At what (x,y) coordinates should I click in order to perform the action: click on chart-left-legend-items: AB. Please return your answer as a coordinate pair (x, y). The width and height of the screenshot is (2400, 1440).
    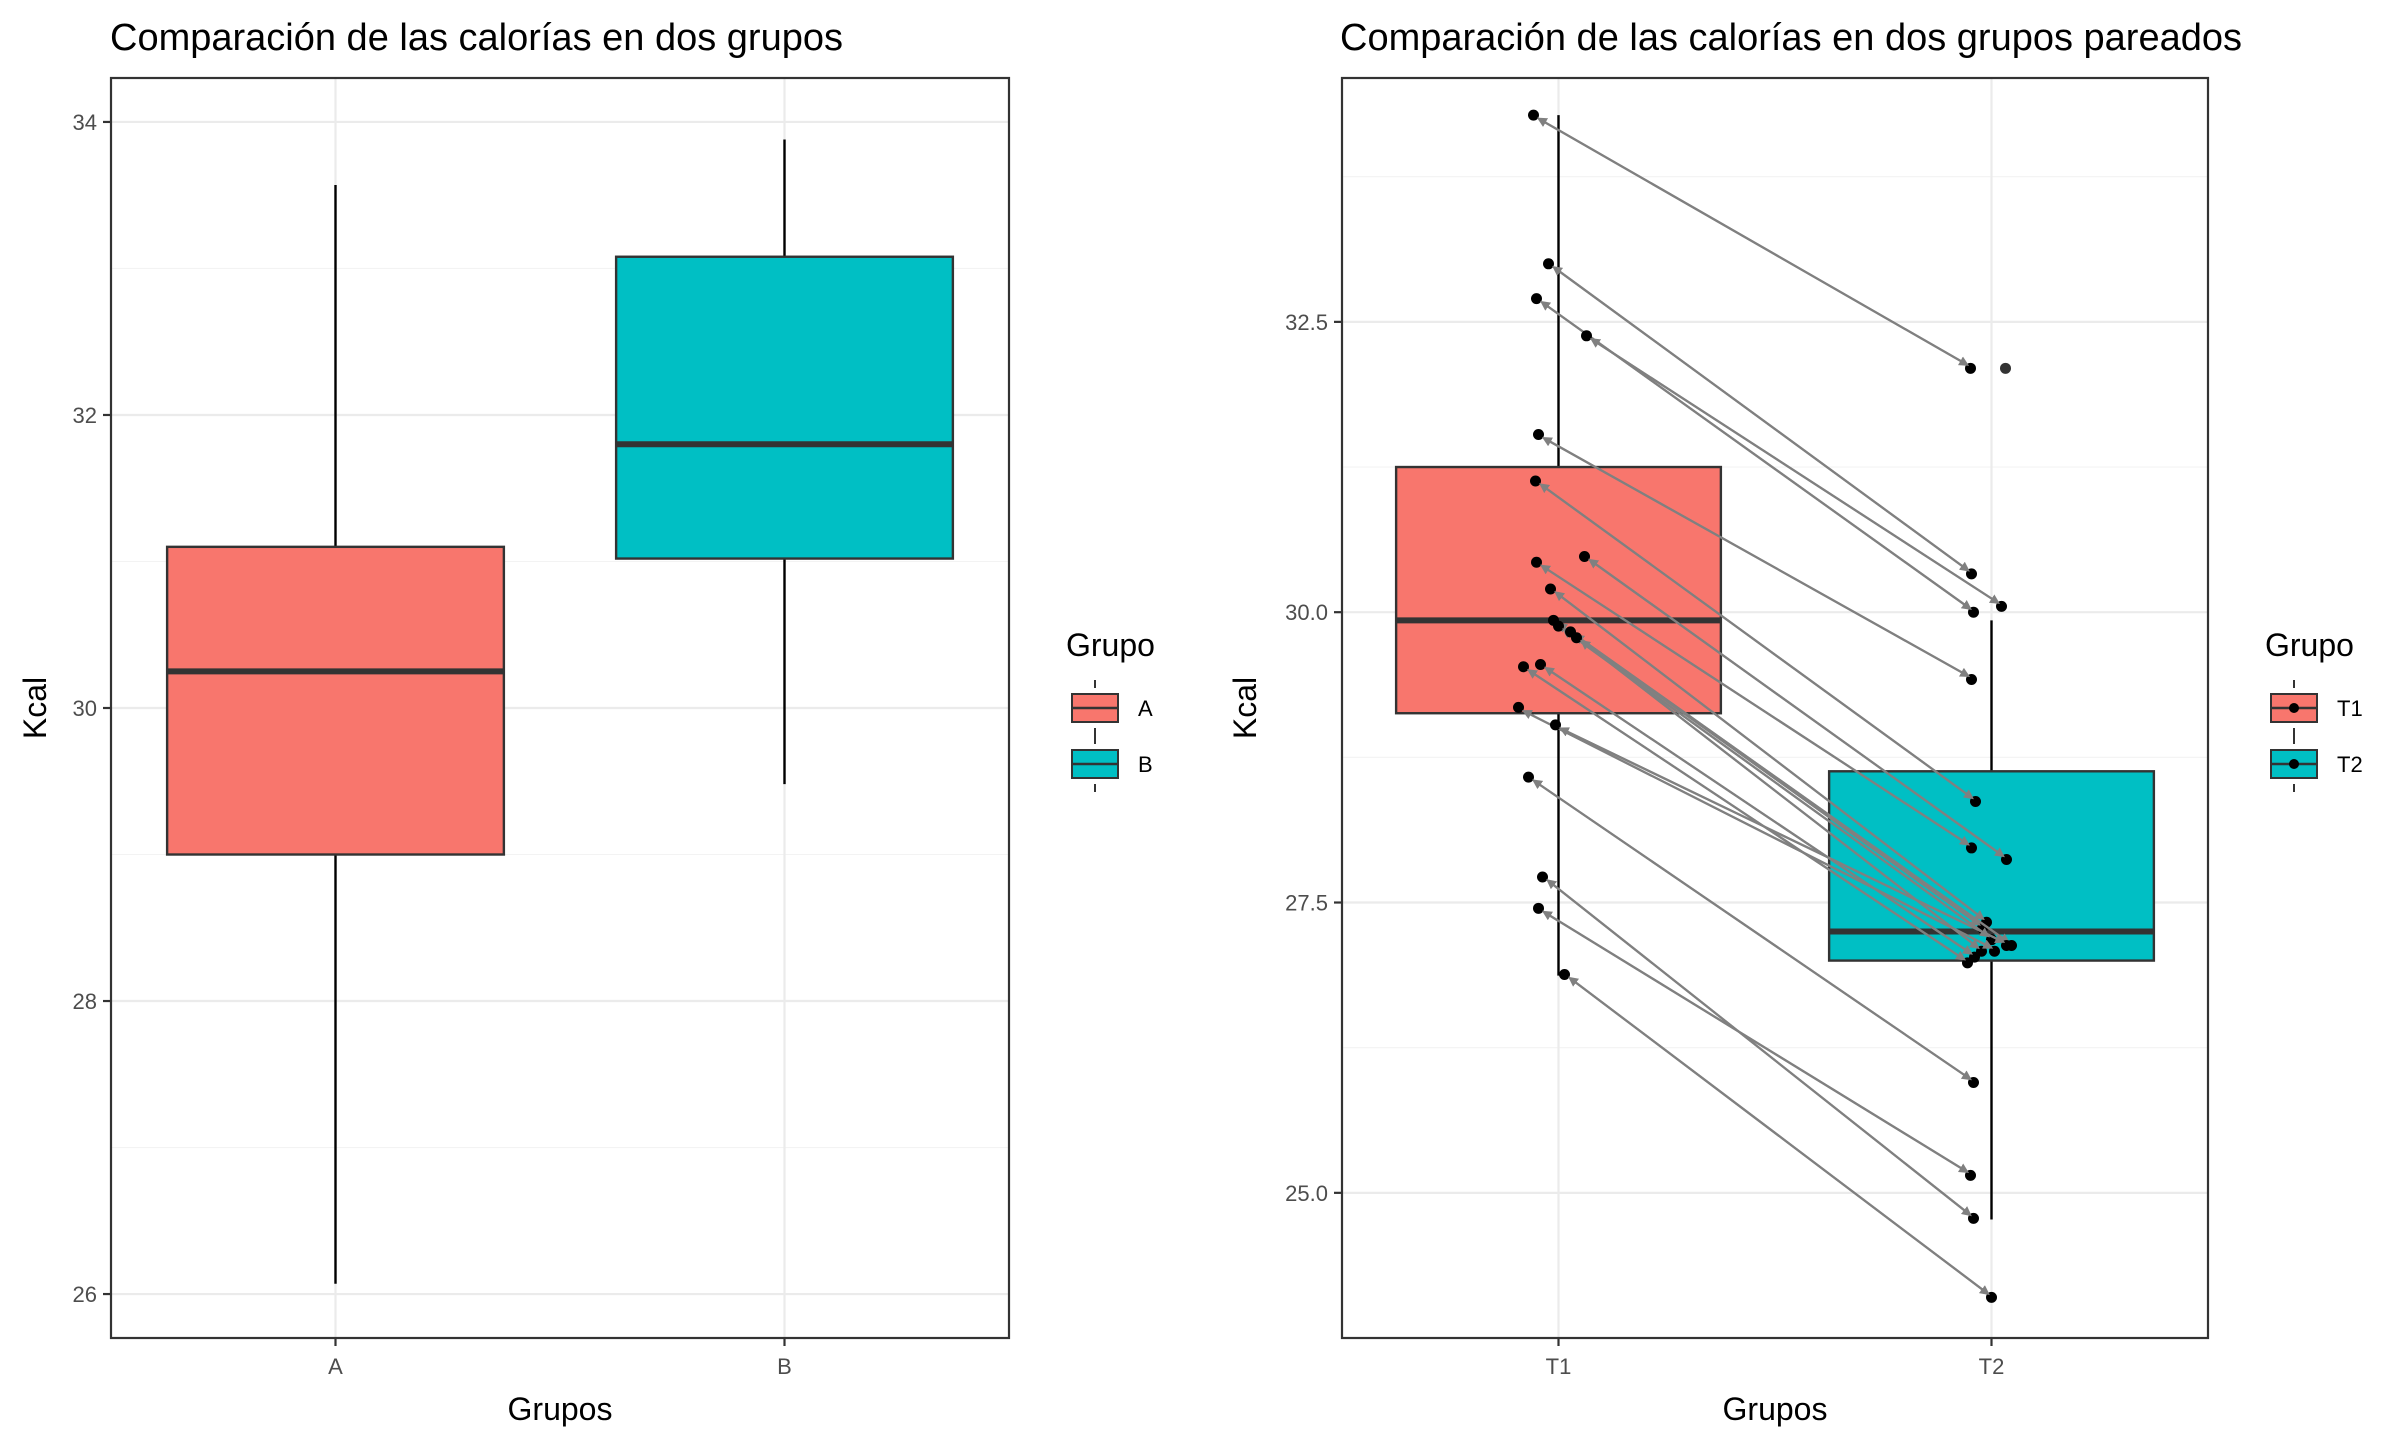
    Looking at the image, I should click on (1112, 736).